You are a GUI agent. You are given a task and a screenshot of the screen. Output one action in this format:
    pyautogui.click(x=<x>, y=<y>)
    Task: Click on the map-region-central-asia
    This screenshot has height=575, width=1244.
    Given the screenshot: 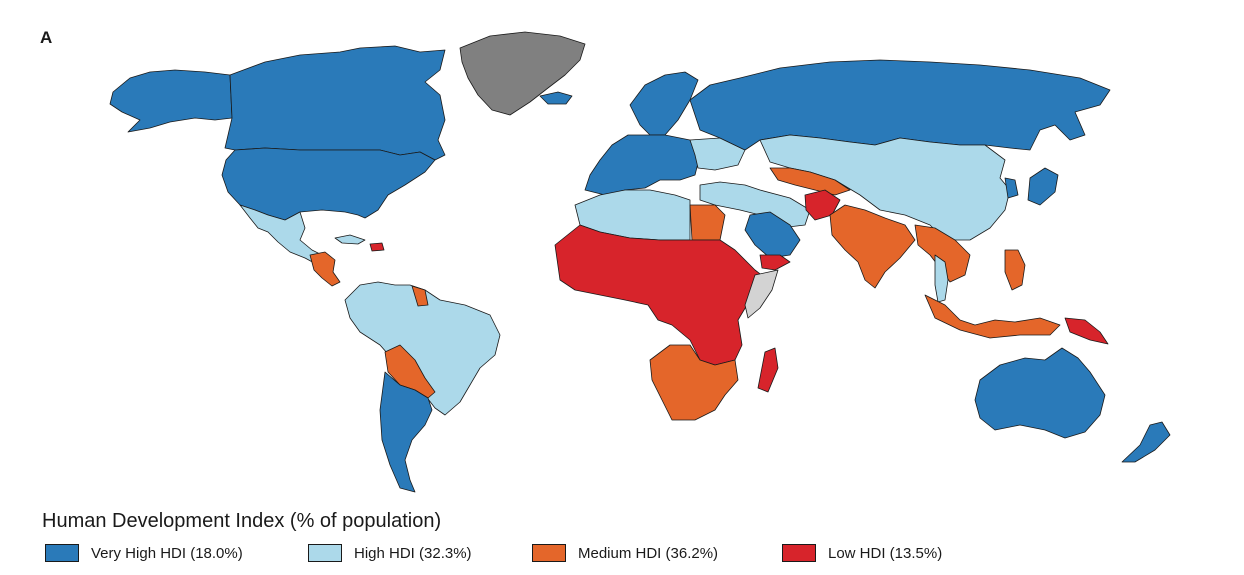 What is the action you would take?
    pyautogui.click(x=810, y=181)
    